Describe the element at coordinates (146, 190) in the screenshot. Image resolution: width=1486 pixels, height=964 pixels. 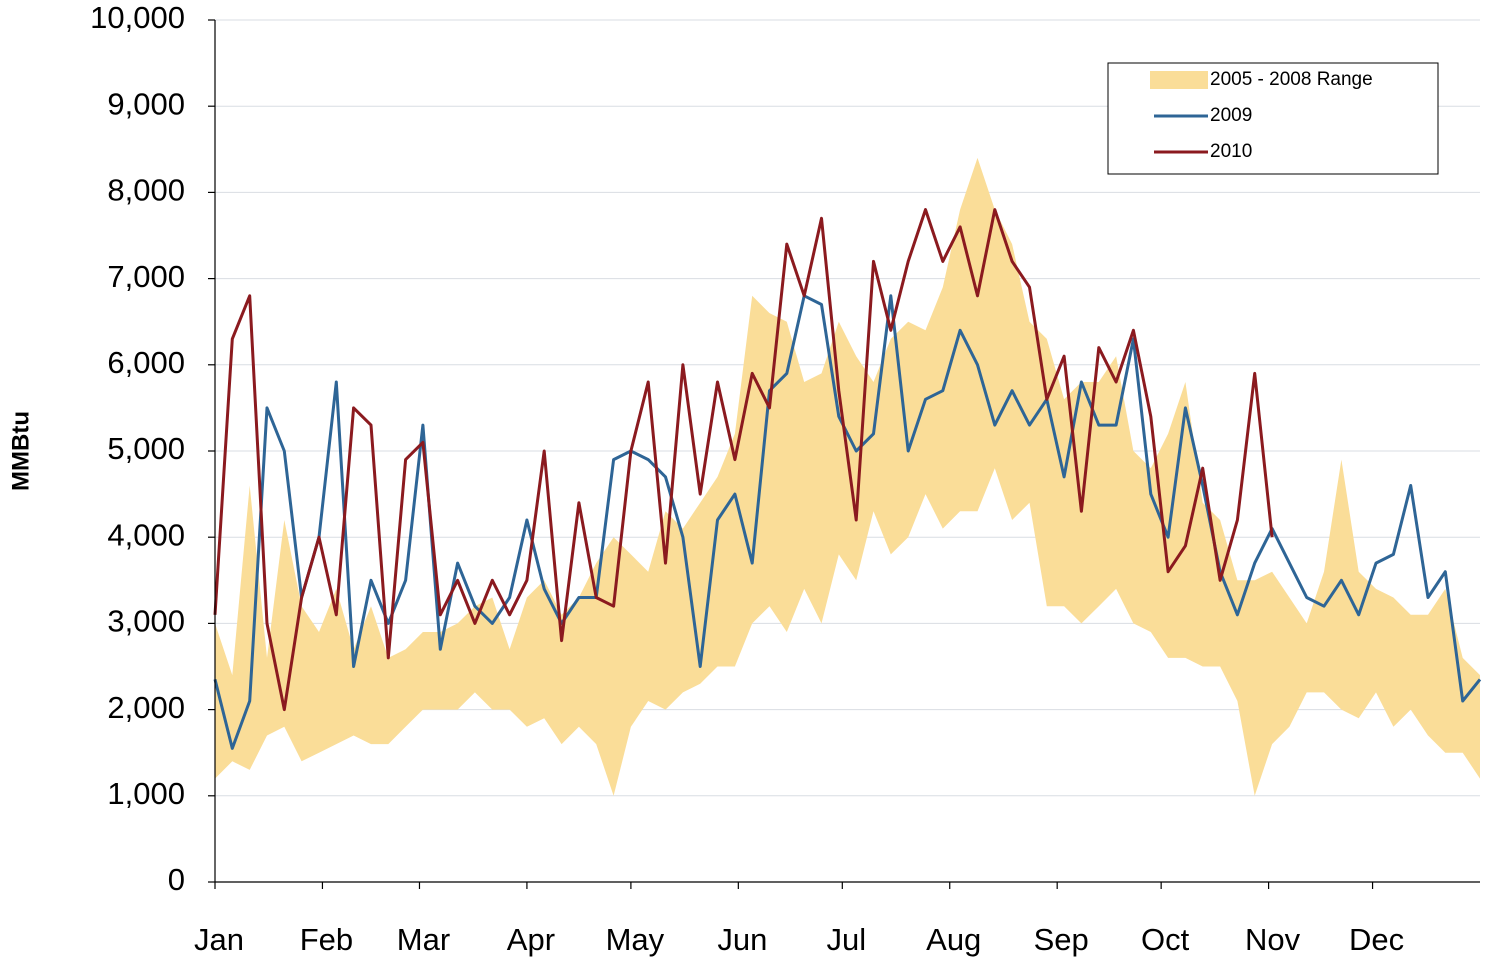
I see `y-tick-label: 8,000` at that location.